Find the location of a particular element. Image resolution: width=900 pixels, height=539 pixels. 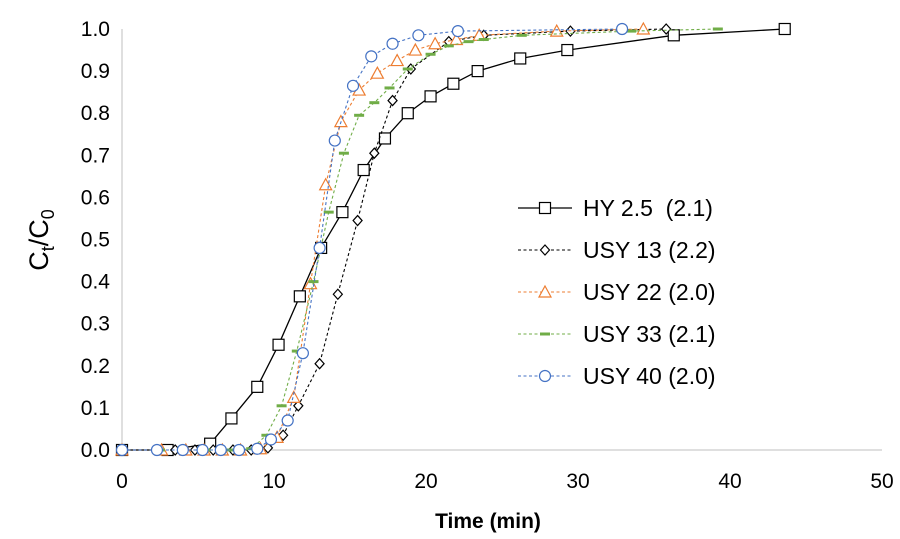

legend-label: USY 22 (2.0) is located at coordinates (649, 292).